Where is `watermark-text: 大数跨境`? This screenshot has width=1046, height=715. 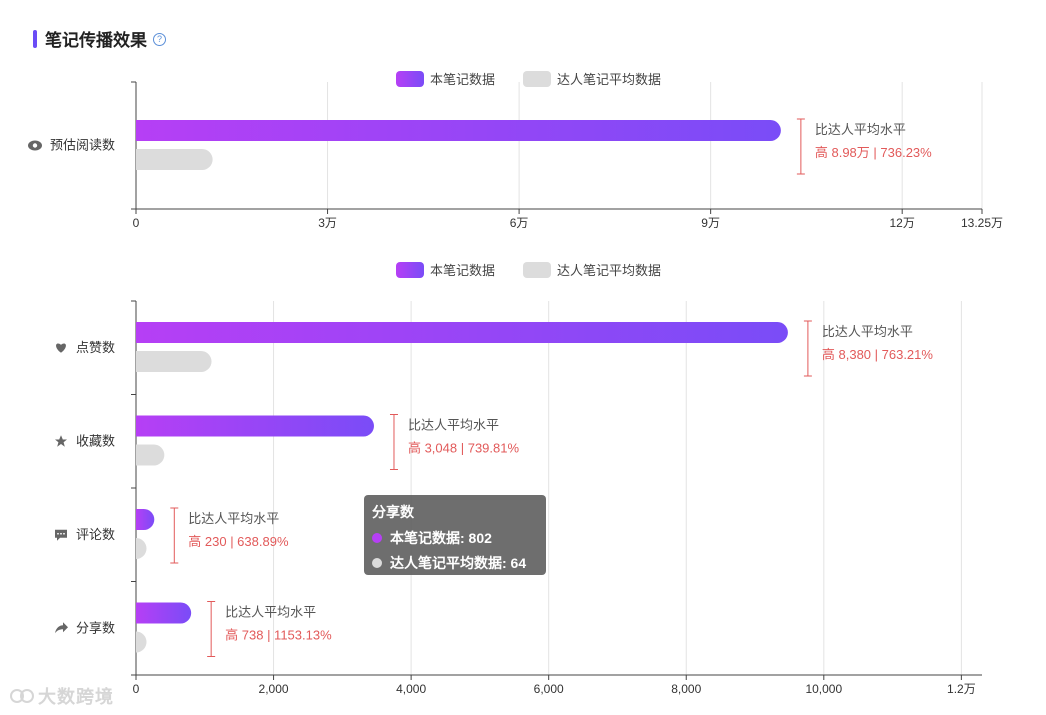 watermark-text: 大数跨境 is located at coordinates (76, 697).